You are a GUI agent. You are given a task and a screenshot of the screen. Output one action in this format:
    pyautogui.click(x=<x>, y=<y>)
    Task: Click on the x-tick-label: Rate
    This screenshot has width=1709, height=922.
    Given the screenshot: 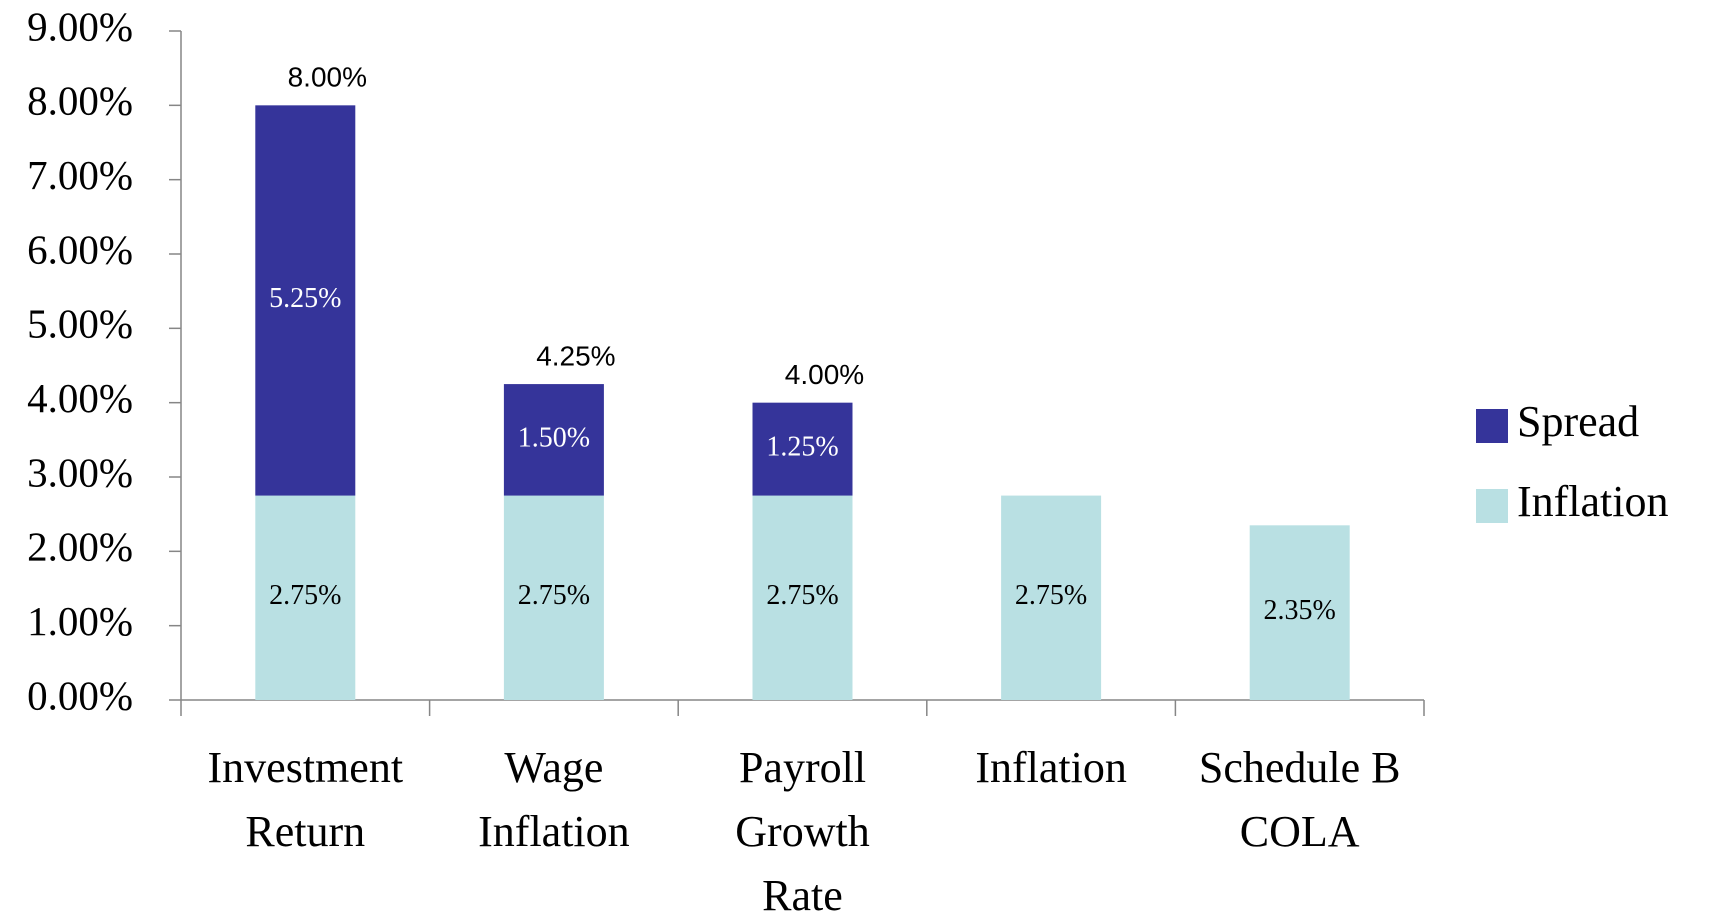 What is the action you would take?
    pyautogui.click(x=802, y=895)
    